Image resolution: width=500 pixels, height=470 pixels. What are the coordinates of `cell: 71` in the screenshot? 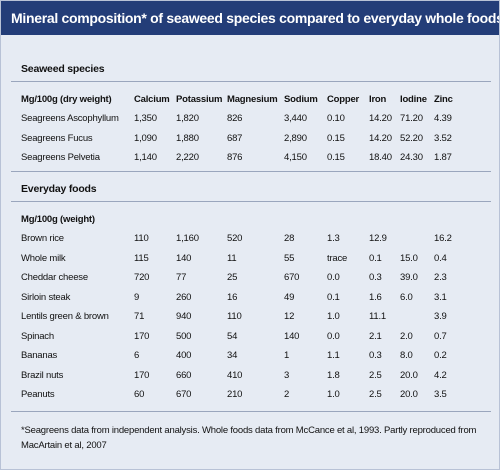 It's located at (139, 316).